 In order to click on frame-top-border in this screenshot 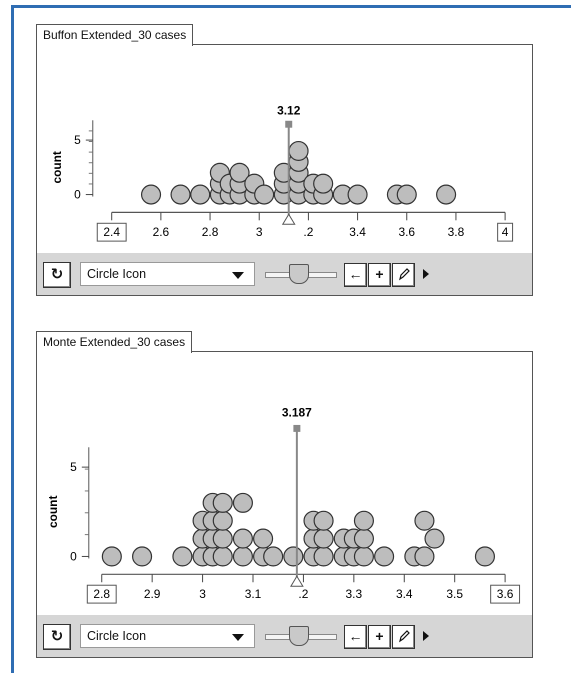, I will do `click(291, 6)`.